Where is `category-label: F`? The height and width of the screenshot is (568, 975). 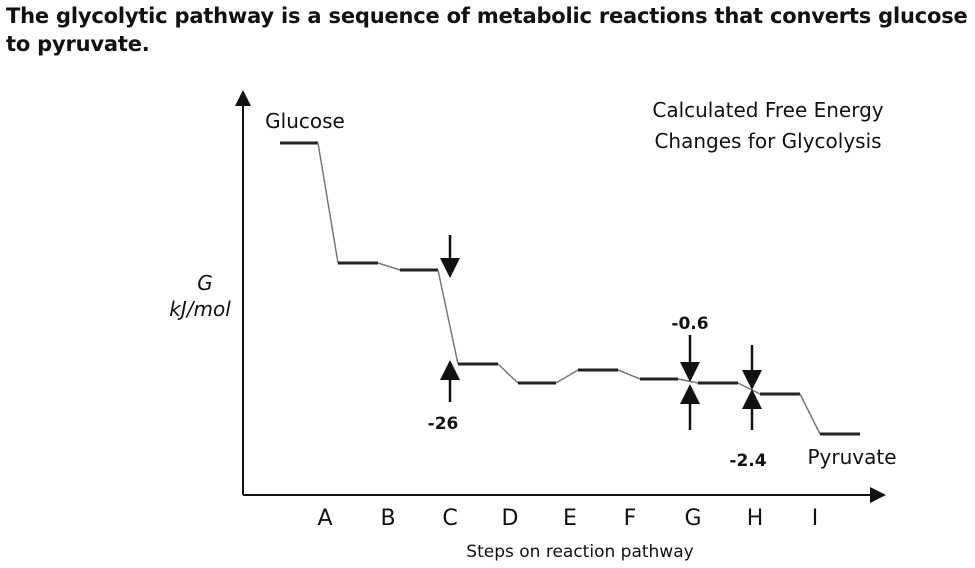 category-label: F is located at coordinates (630, 518).